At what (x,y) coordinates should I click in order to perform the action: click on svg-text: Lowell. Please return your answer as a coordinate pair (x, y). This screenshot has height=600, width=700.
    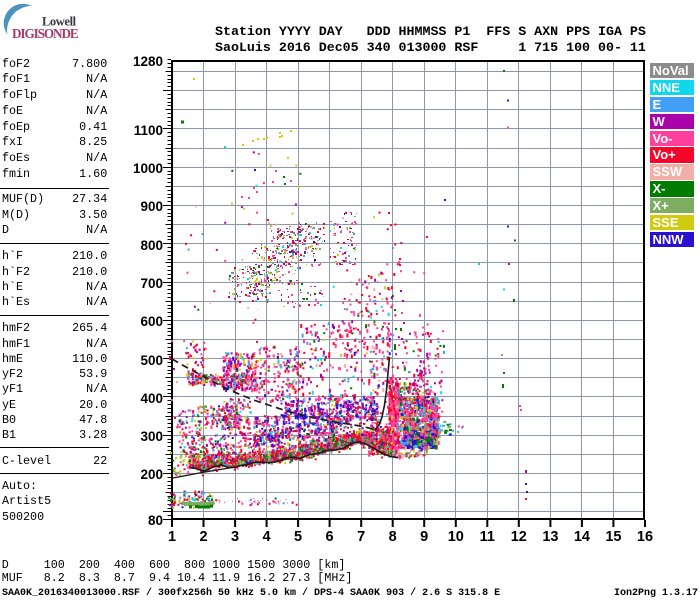
    Looking at the image, I should click on (59, 22).